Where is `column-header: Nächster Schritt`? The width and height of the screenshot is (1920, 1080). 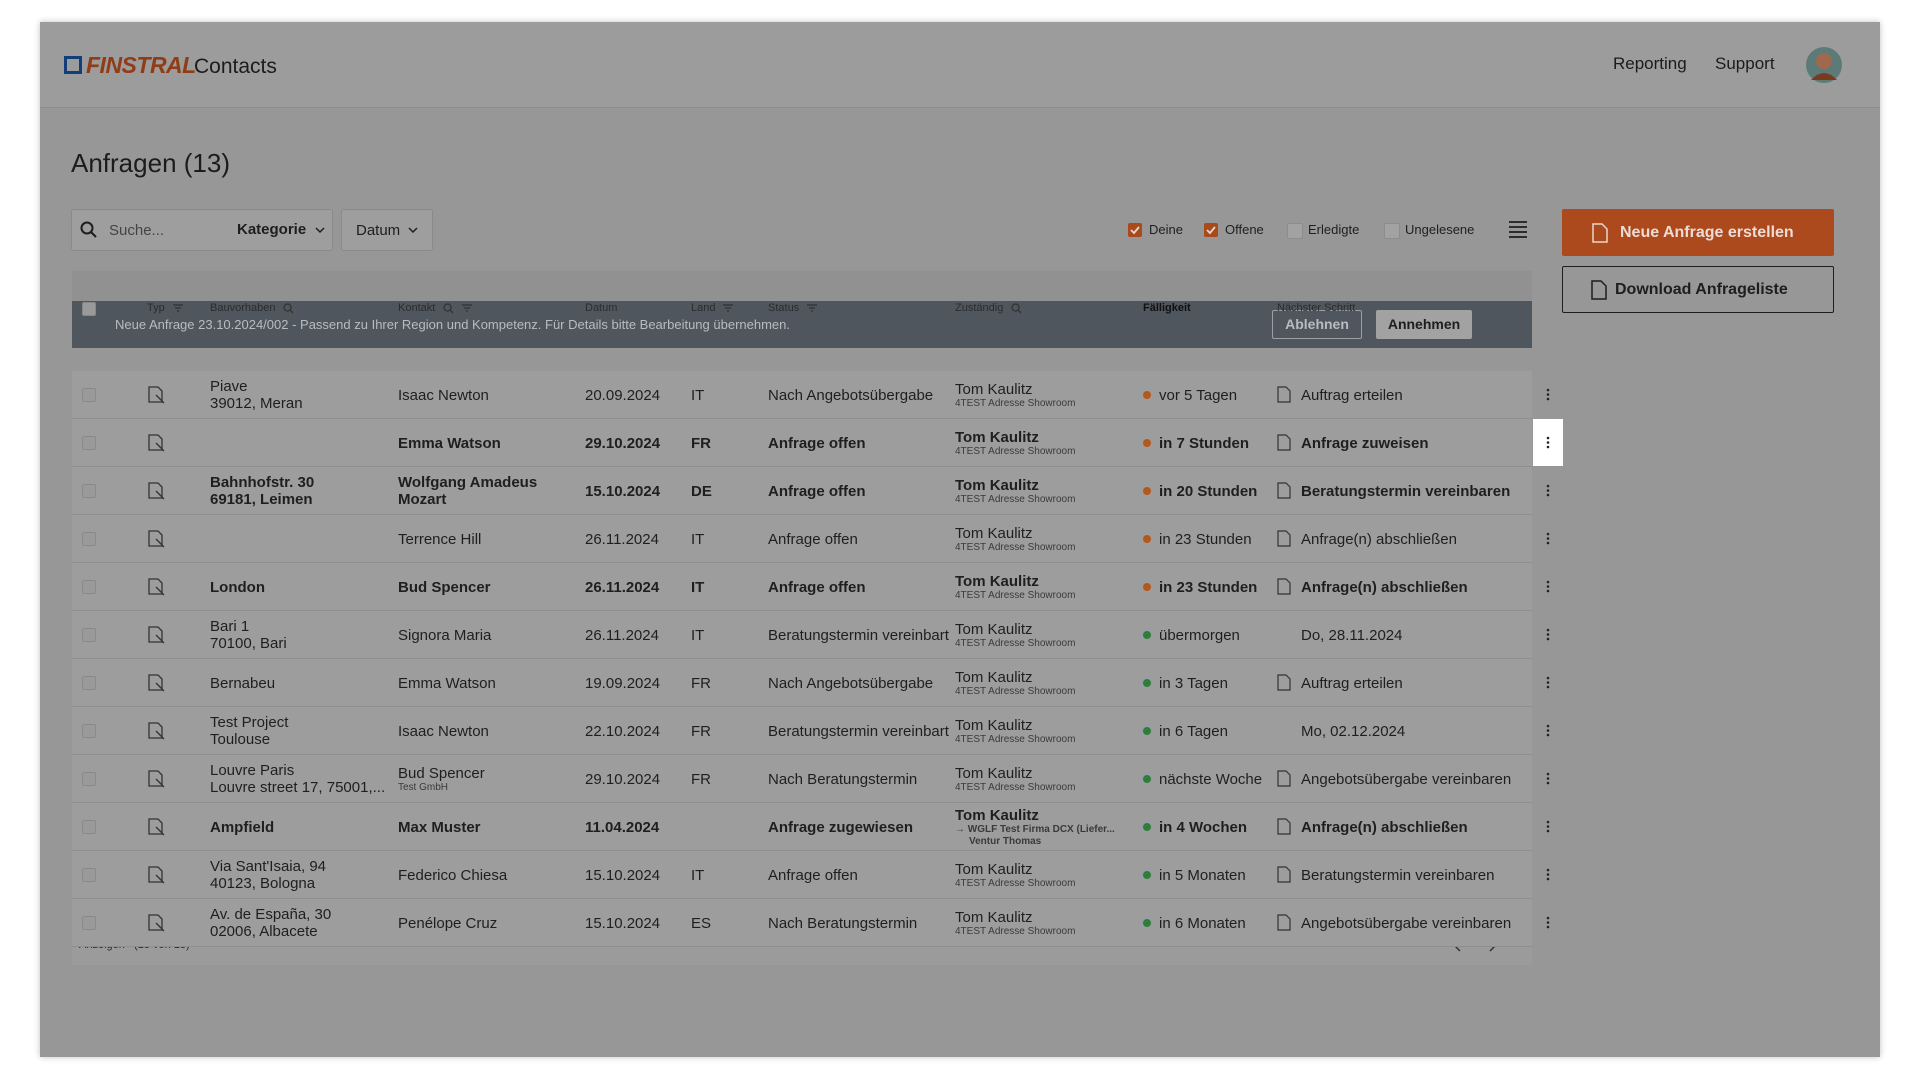
column-header: Nächster Schritt is located at coordinates (1316, 308).